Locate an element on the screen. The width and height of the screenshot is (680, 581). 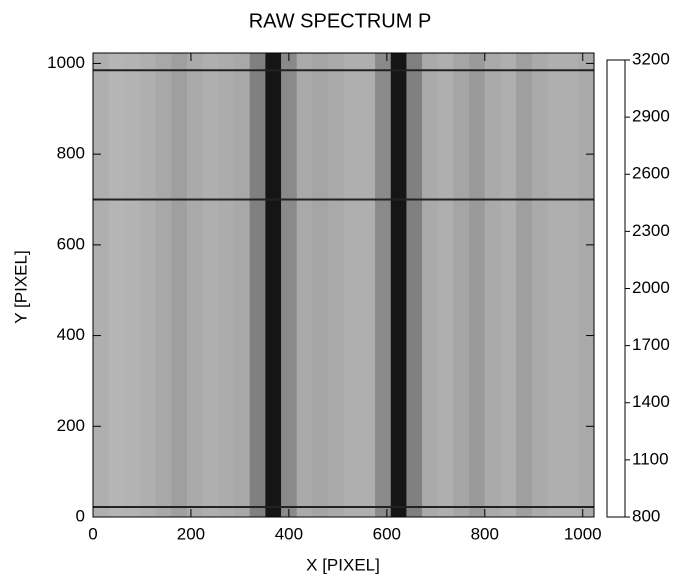
y-tick-label: 600 is located at coordinates (71, 243).